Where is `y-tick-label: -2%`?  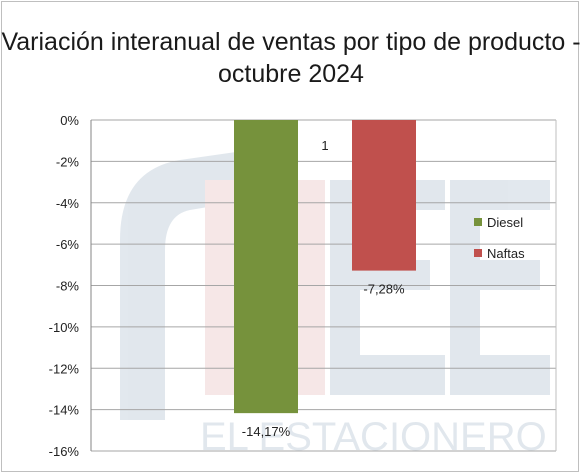 y-tick-label: -2% is located at coordinates (68, 161).